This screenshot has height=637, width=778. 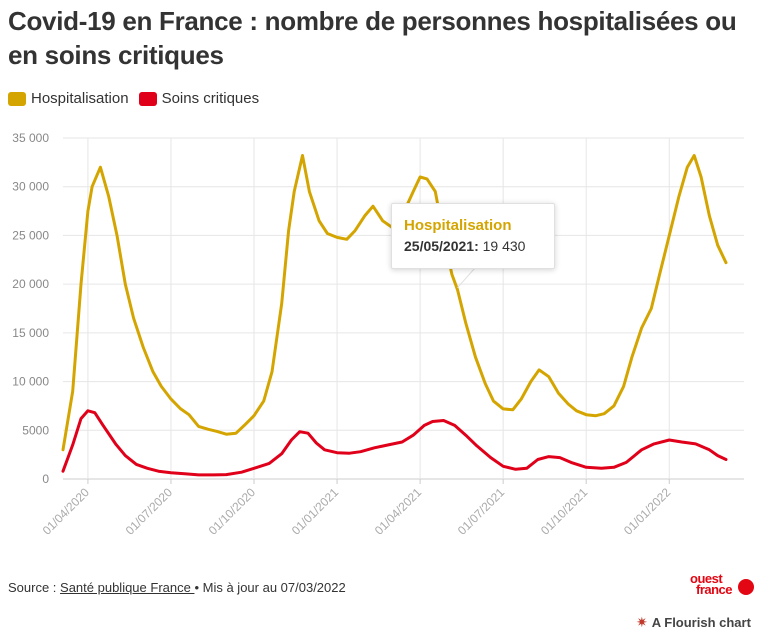 What do you see at coordinates (701, 622) in the screenshot?
I see `flourish-label: A Flourish chart` at bounding box center [701, 622].